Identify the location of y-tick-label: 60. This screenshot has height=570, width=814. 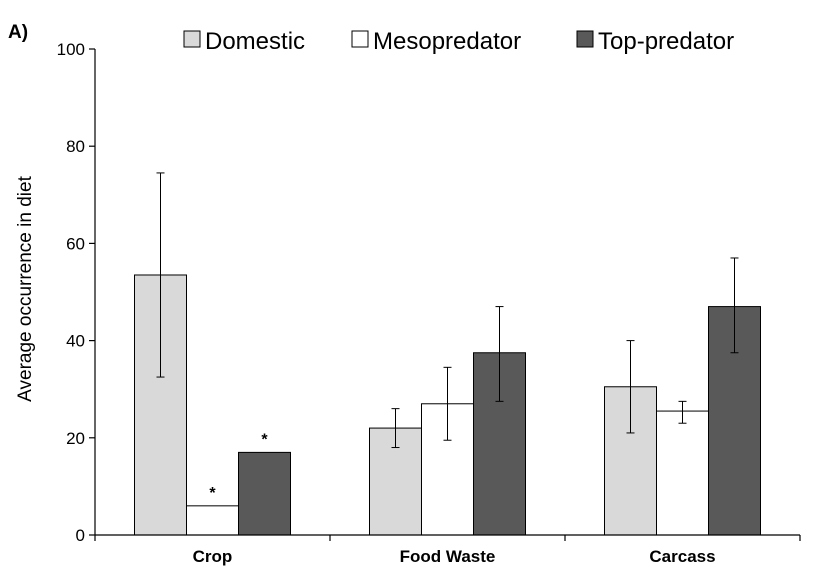
(75, 243).